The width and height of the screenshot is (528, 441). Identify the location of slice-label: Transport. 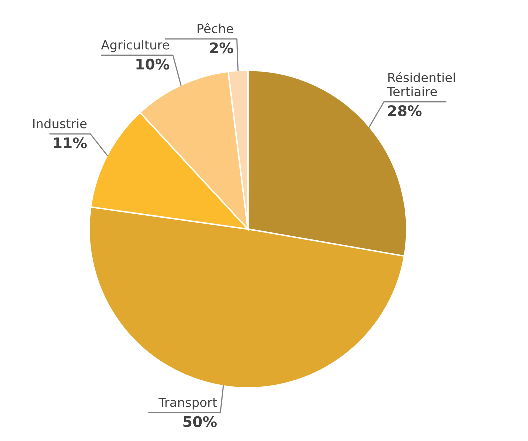
(188, 404).